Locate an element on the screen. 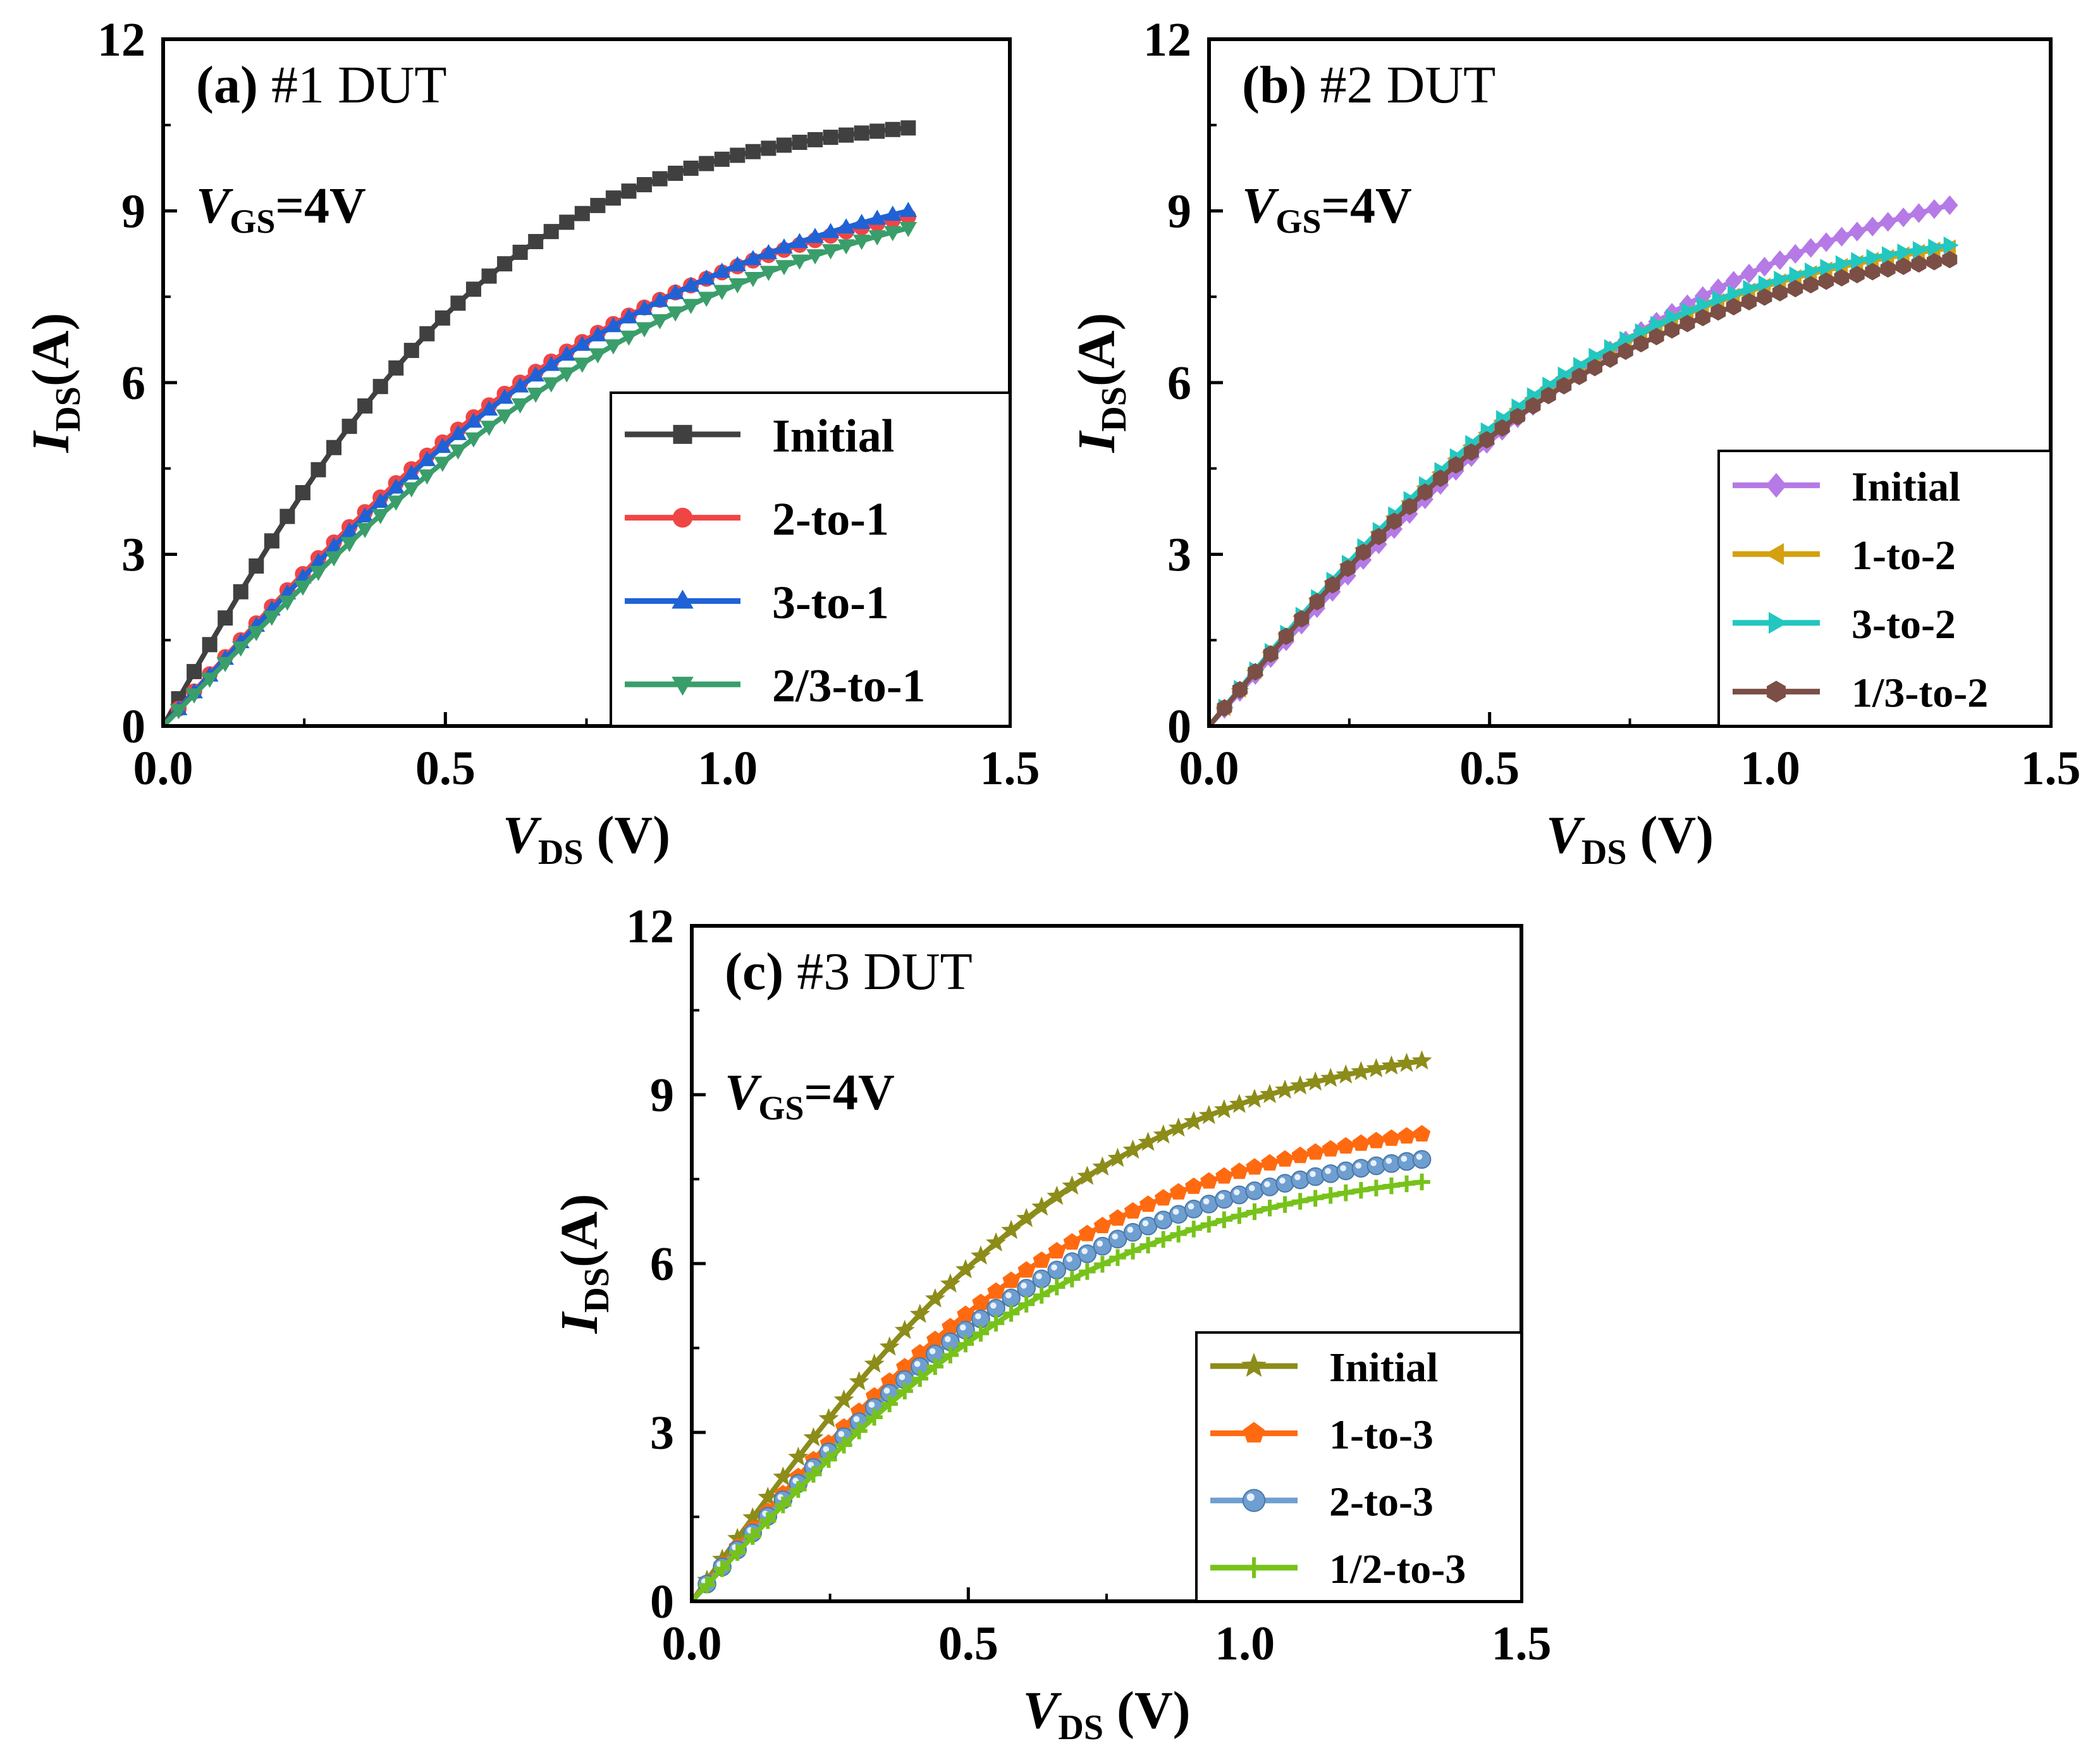  legend: Initial 1-to-3 2-to-3 1/2-to-3 is located at coordinates (1359, 1467).